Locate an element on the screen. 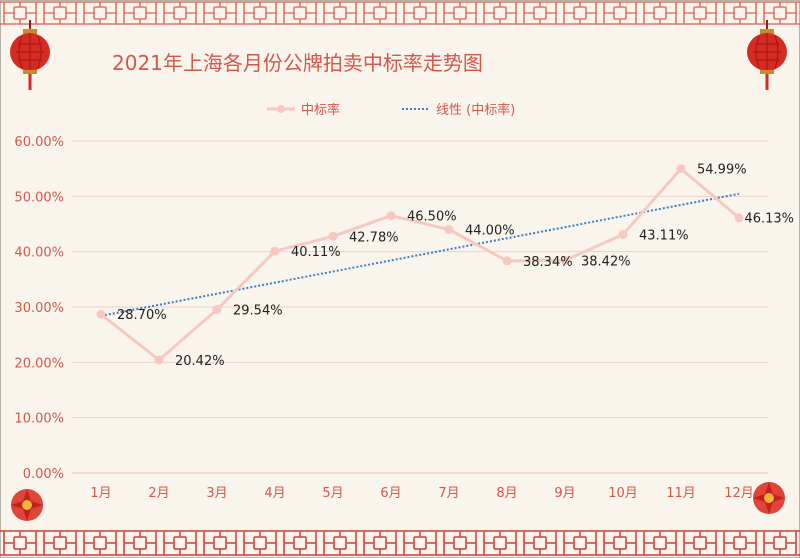 The image size is (800, 558). lattice-border-top is located at coordinates (400, 13).